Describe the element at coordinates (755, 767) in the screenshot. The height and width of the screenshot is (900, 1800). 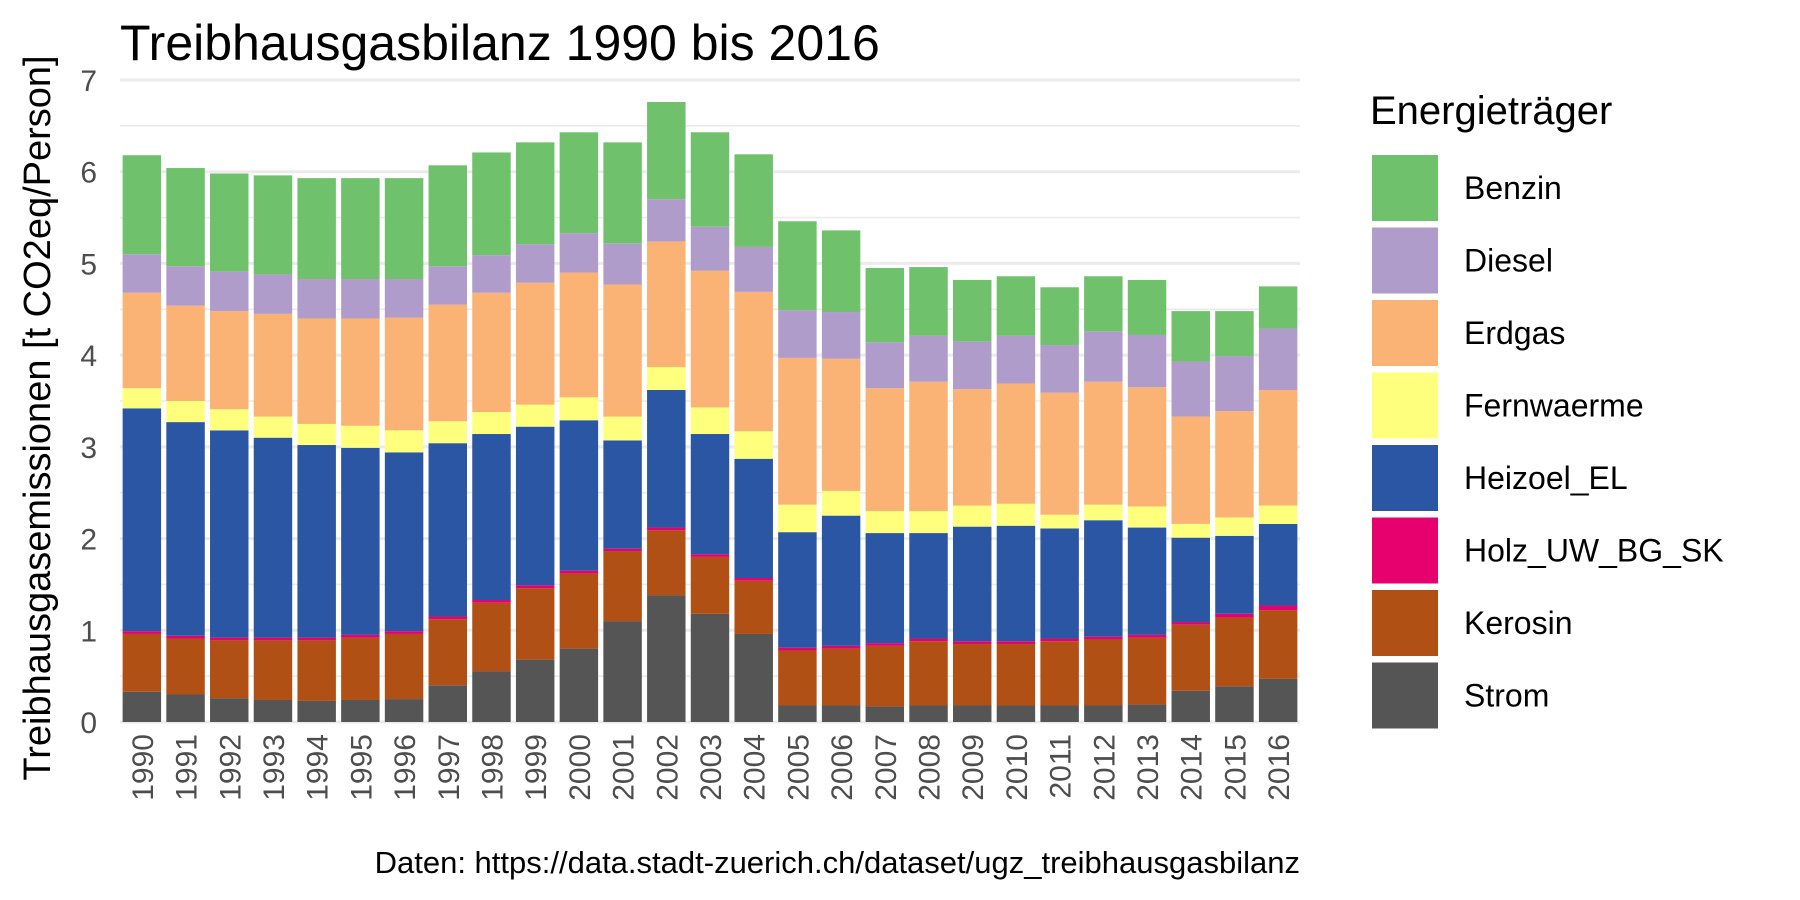
I see `x-tick-label: 2004` at that location.